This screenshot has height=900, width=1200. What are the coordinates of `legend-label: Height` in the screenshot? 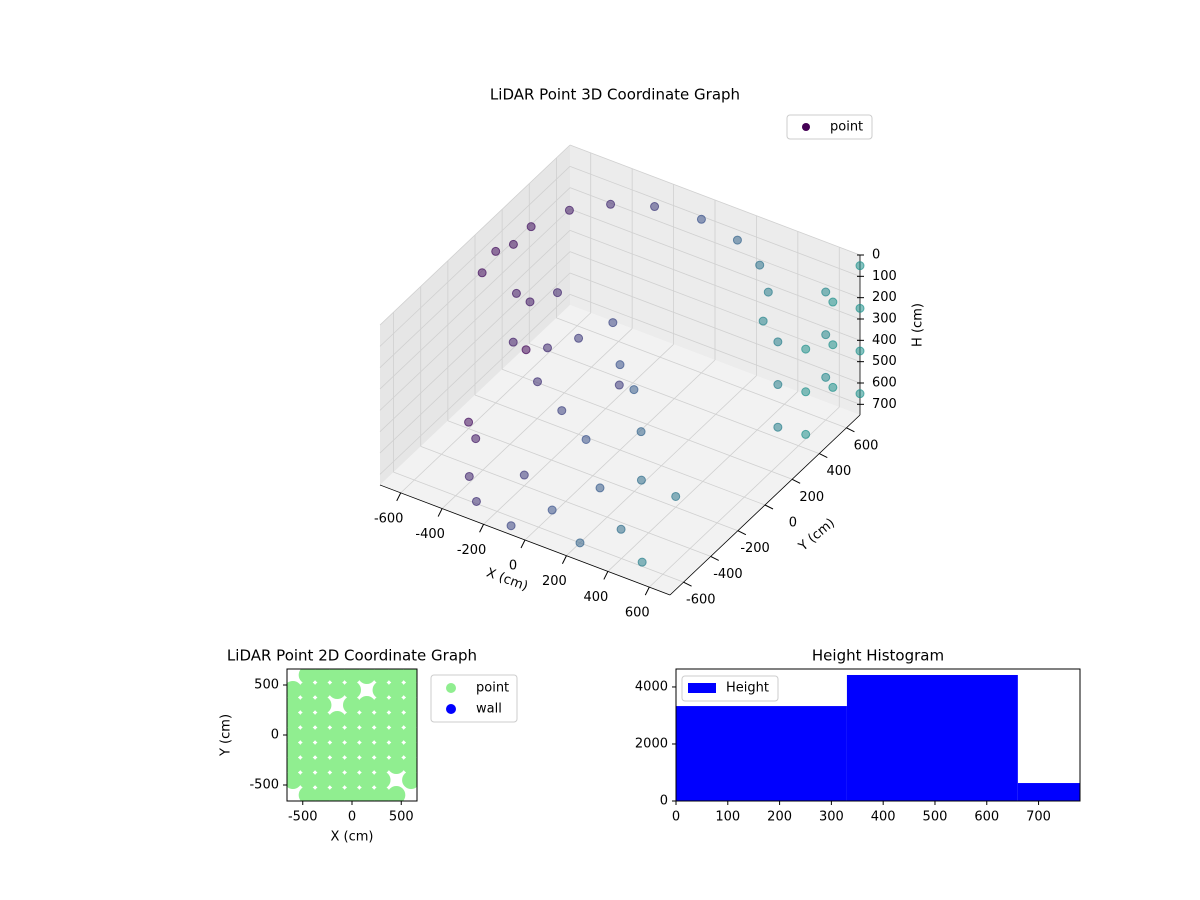 It's located at (747, 688).